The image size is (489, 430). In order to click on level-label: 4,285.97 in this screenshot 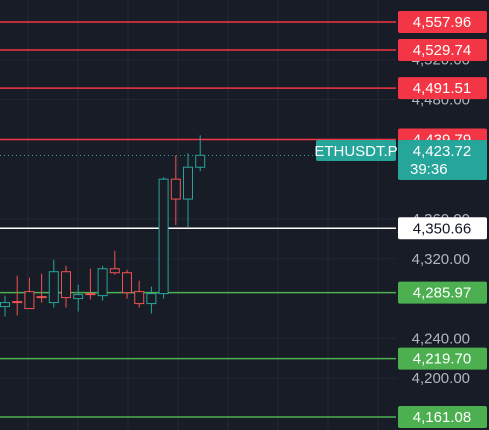, I will do `click(442, 293)`.